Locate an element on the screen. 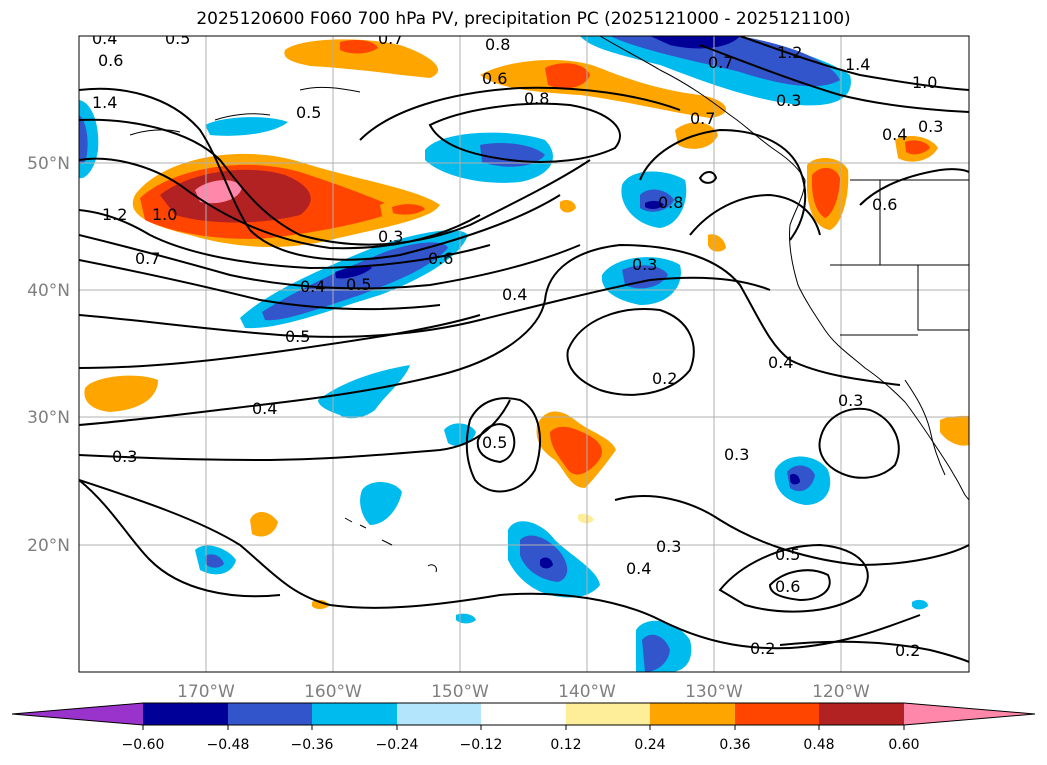  colorbar-tick-label: −0.60 is located at coordinates (143, 745).